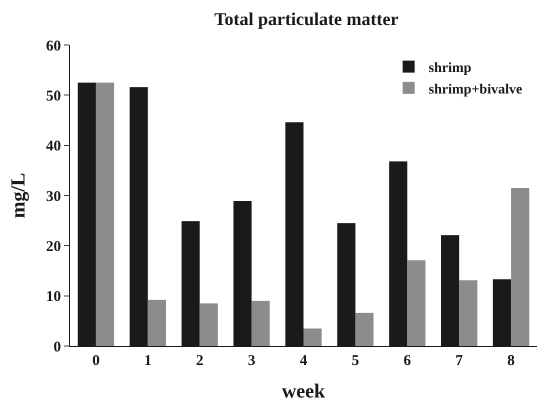  What do you see at coordinates (148, 361) in the screenshot?
I see `x-tick-label: 1` at bounding box center [148, 361].